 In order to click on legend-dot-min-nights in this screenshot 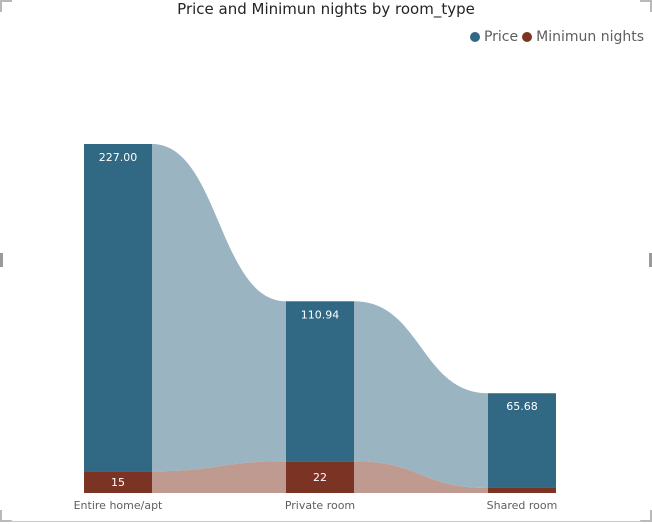, I will do `click(527, 37)`.